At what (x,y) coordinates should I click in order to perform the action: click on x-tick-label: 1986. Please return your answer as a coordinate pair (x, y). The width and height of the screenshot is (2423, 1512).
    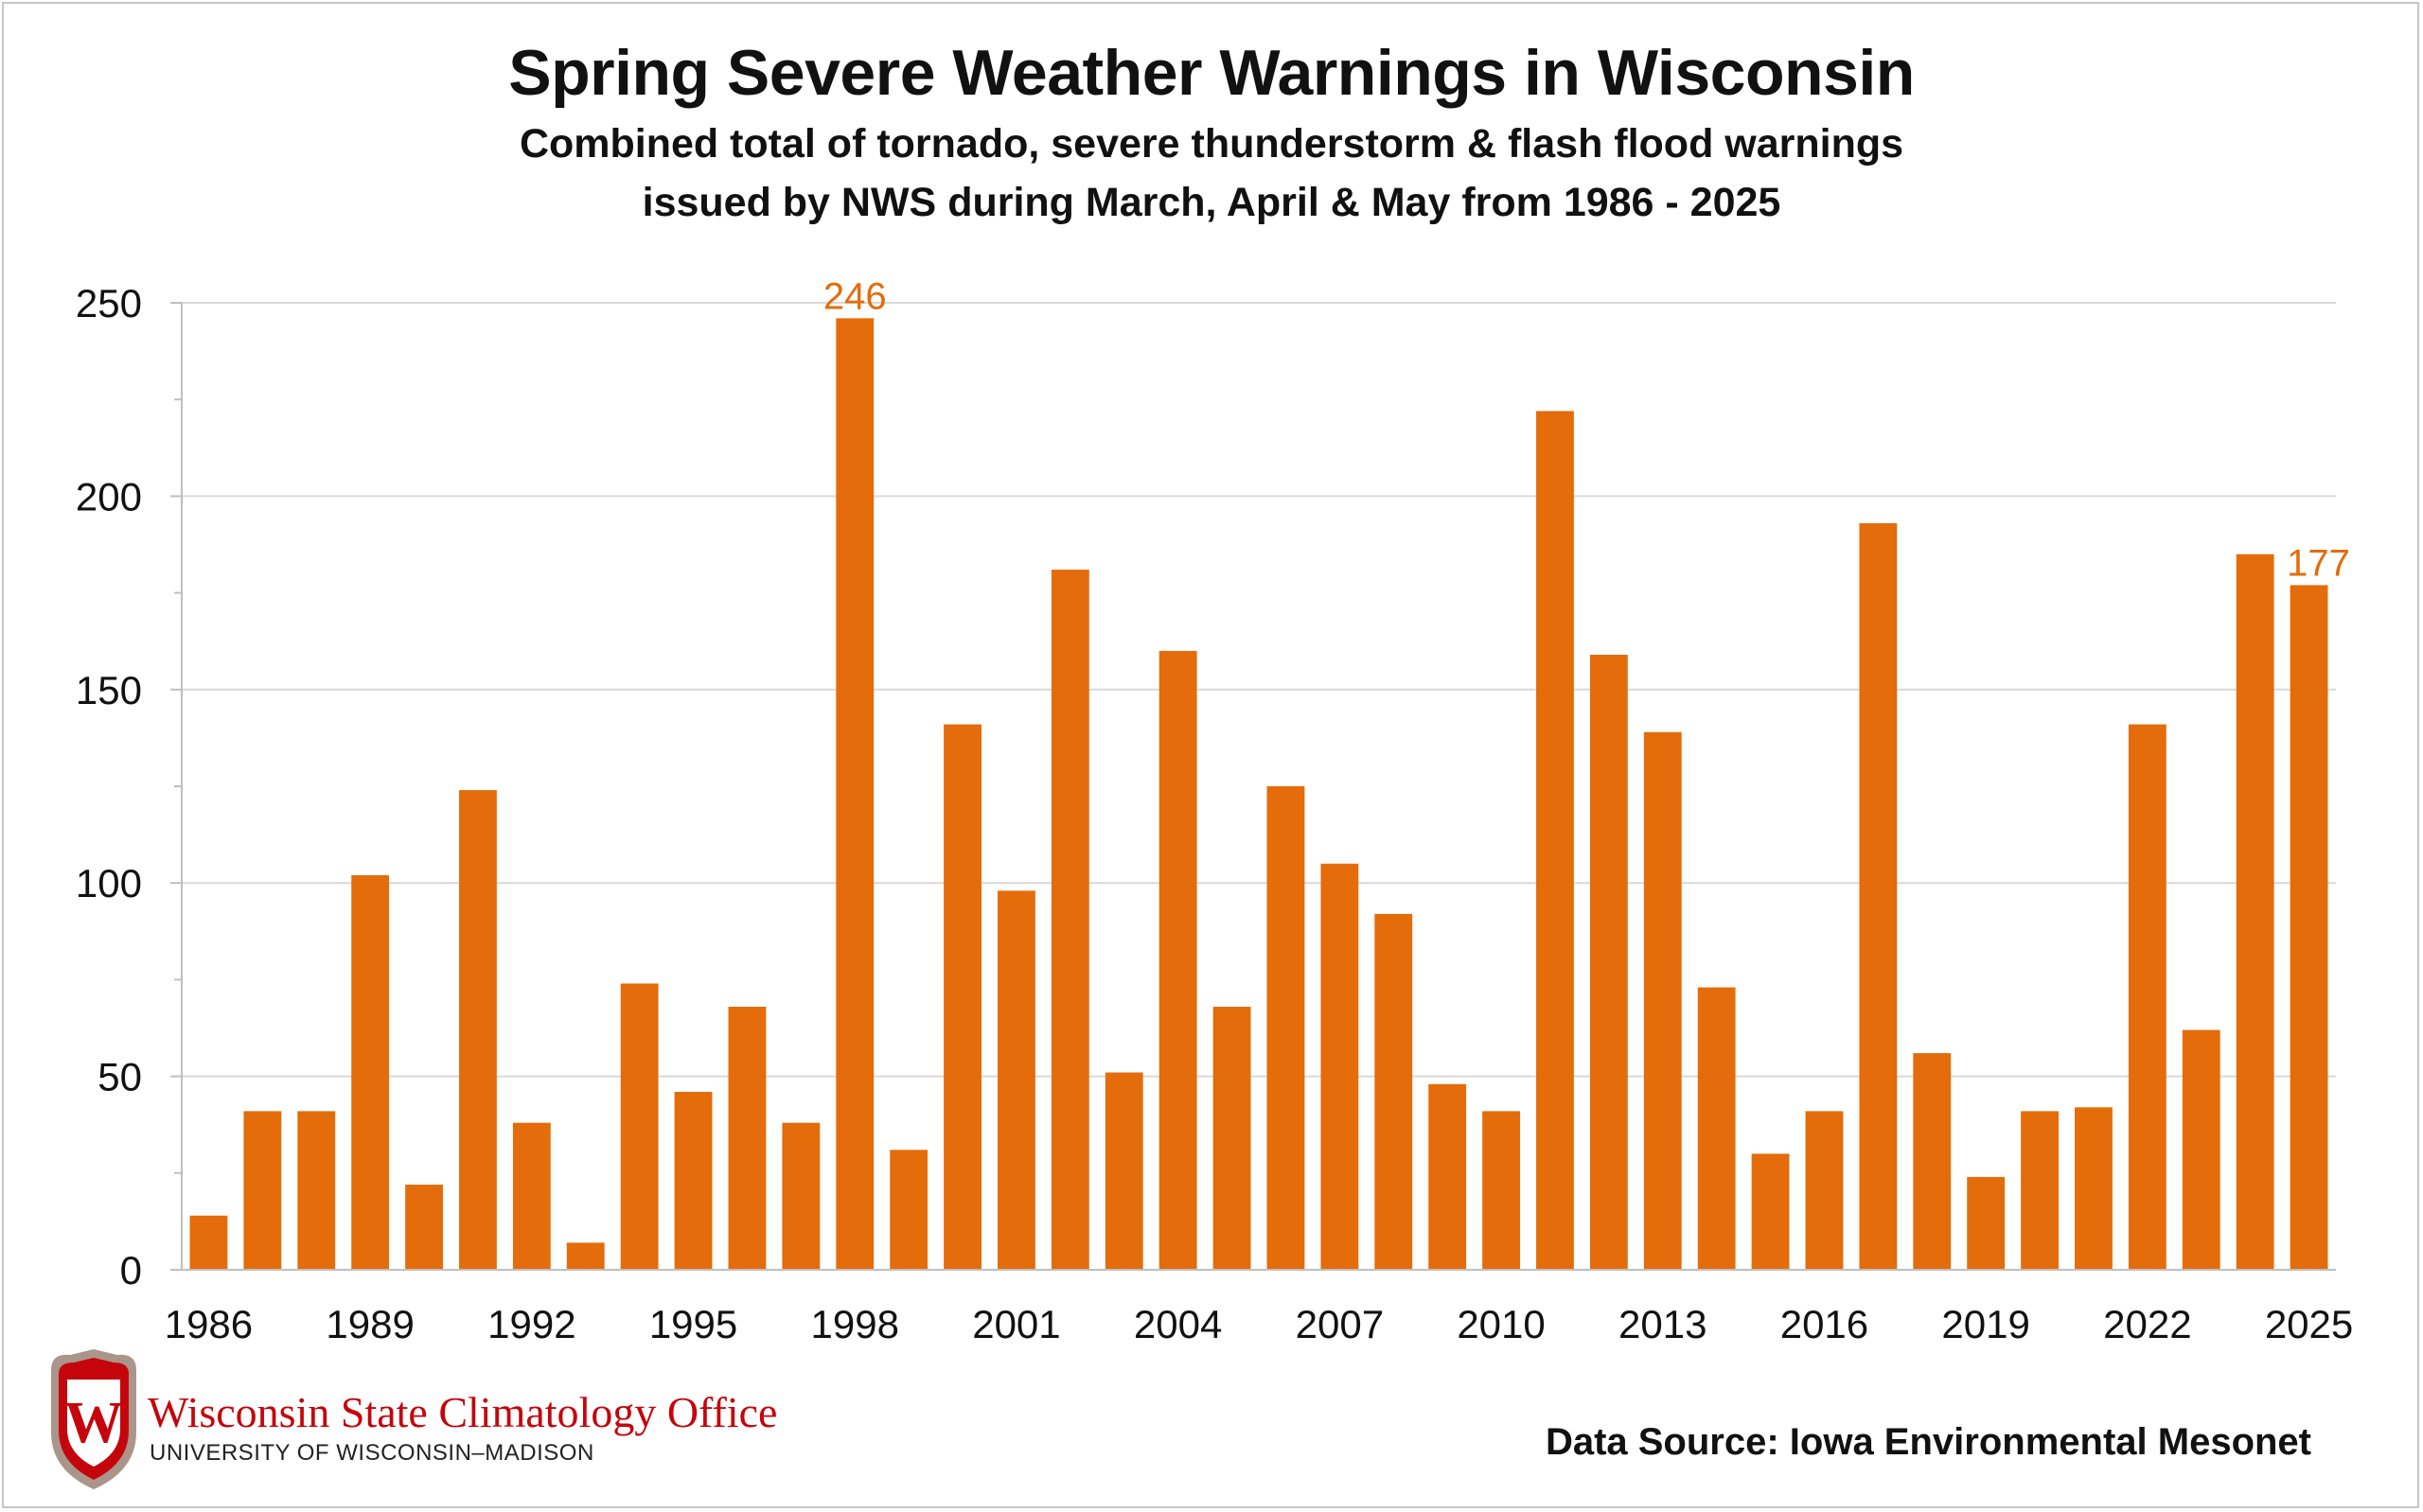
    Looking at the image, I should click on (209, 1324).